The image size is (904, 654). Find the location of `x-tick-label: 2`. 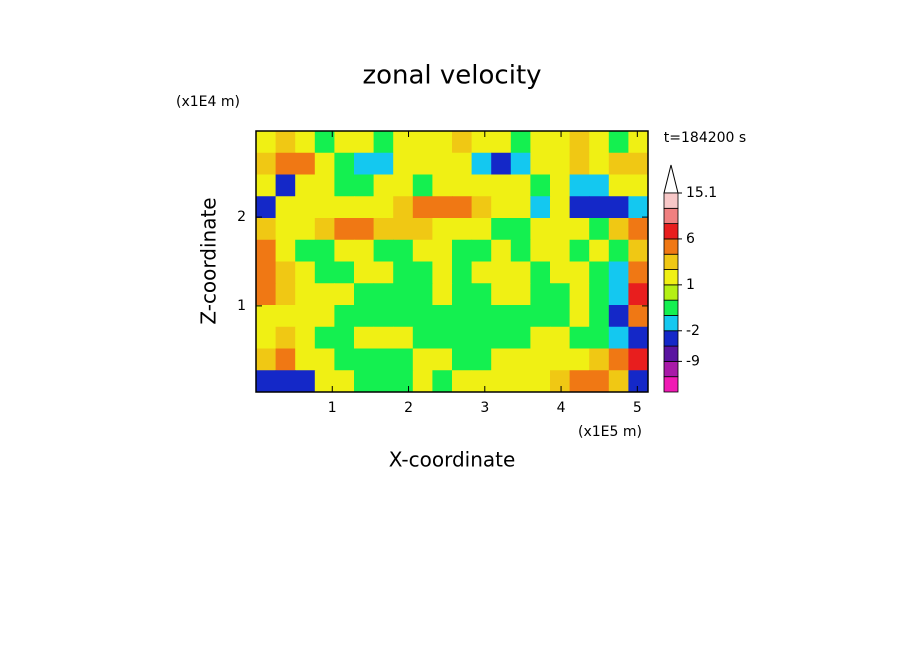

x-tick-label: 2 is located at coordinates (408, 408).